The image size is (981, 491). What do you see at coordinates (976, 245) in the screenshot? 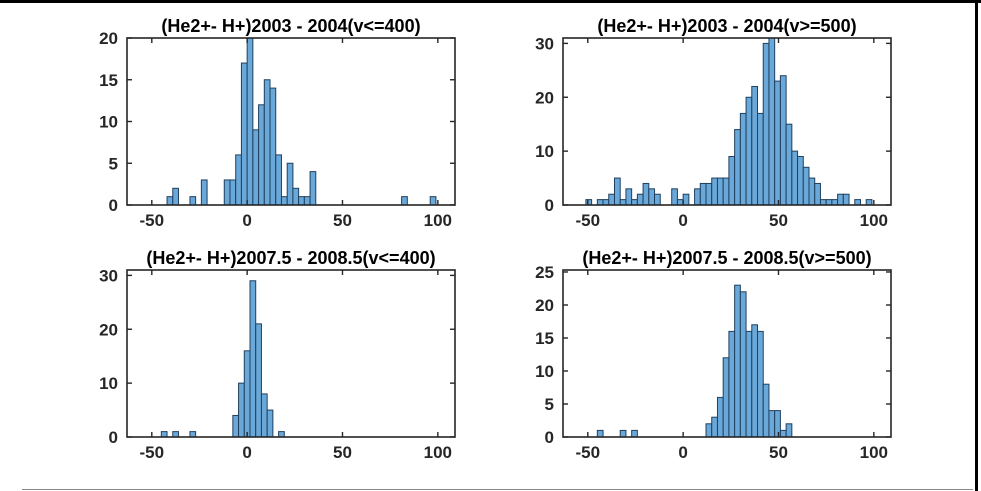
I see `figure-right-border` at bounding box center [976, 245].